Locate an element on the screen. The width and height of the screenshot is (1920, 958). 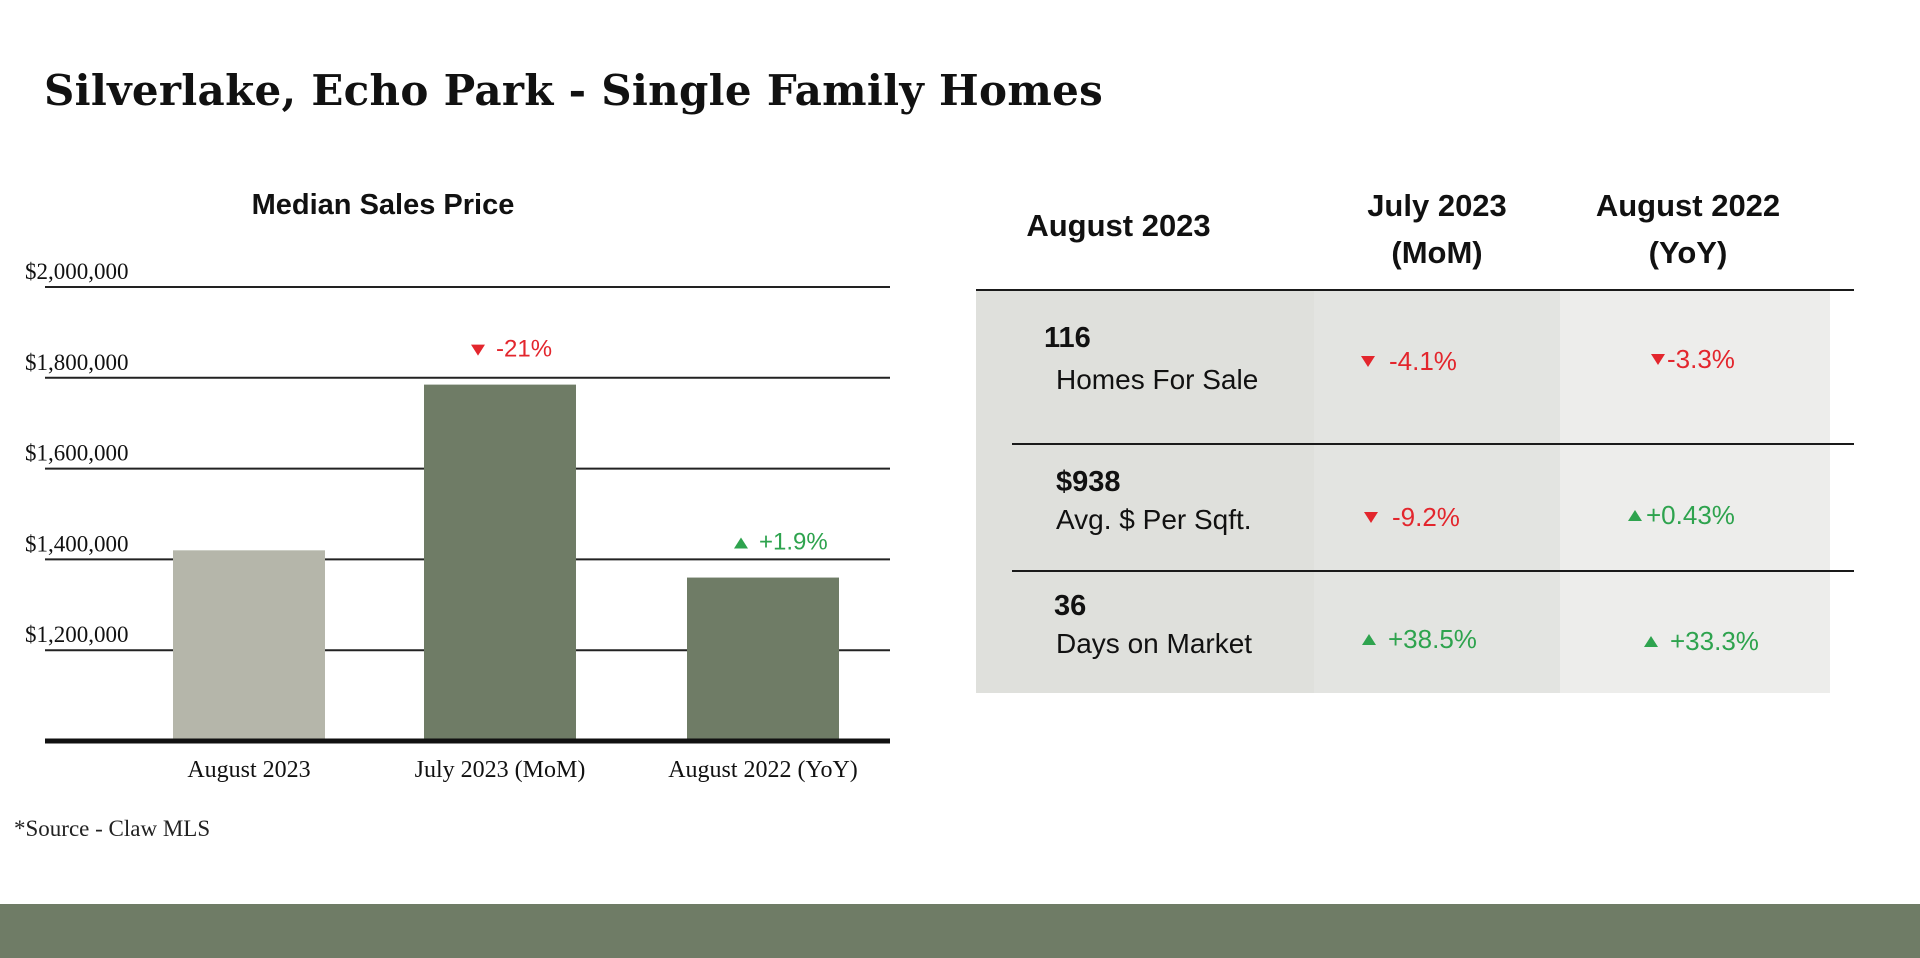
price-per-sqft-value: $938 is located at coordinates (1088, 482).